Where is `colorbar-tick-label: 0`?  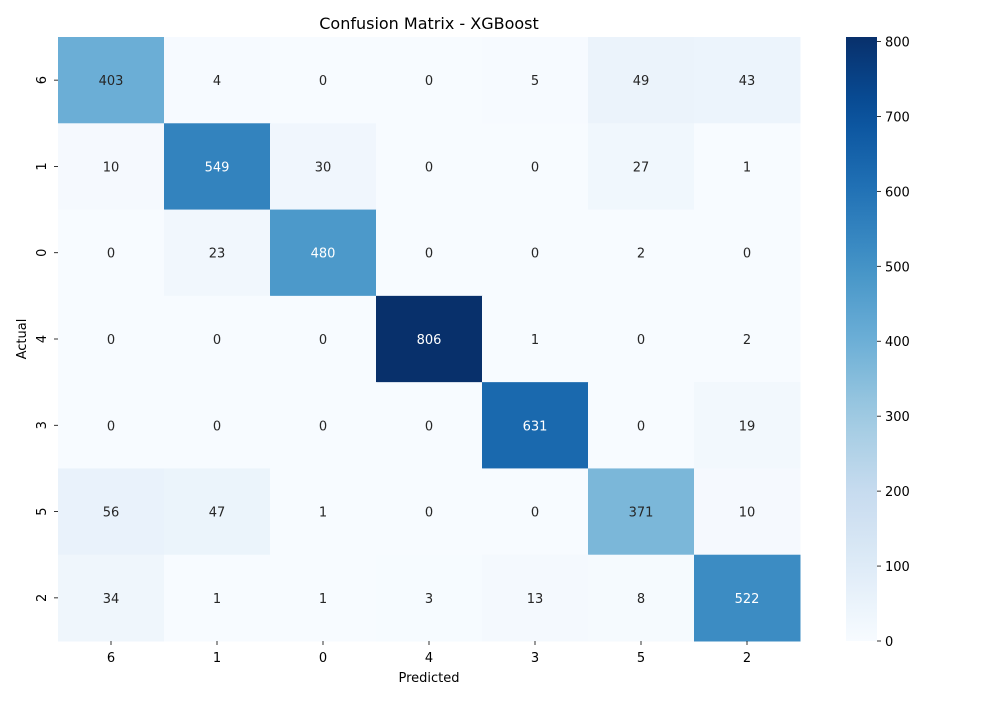 colorbar-tick-label: 0 is located at coordinates (889, 642).